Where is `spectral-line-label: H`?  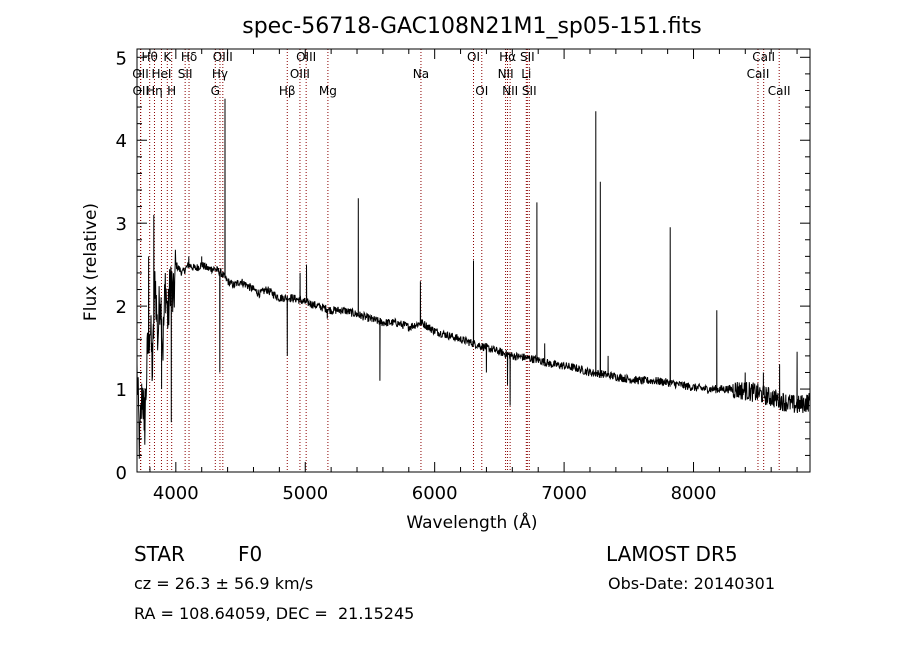 spectral-line-label: H is located at coordinates (171, 91).